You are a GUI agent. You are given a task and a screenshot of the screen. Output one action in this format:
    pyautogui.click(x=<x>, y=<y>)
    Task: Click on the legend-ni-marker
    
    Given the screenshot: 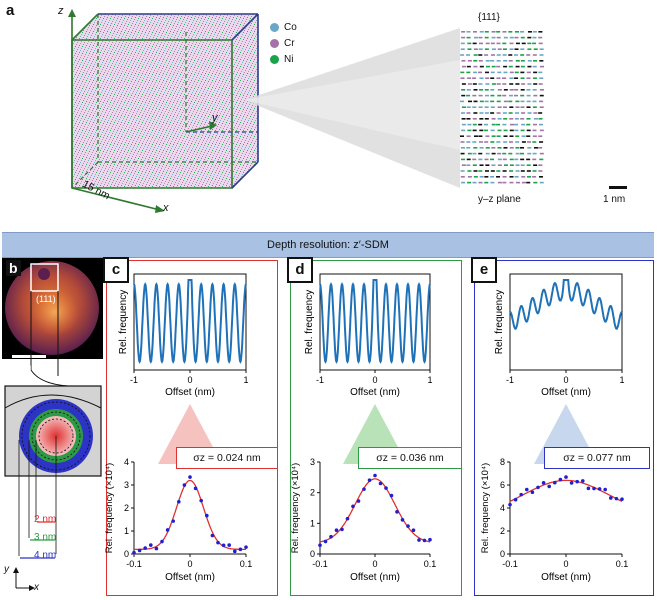 What is the action you would take?
    pyautogui.click(x=274, y=59)
    